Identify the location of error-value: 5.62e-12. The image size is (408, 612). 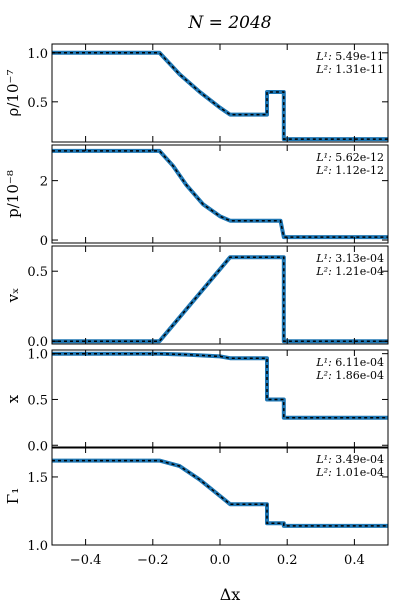
(358, 157).